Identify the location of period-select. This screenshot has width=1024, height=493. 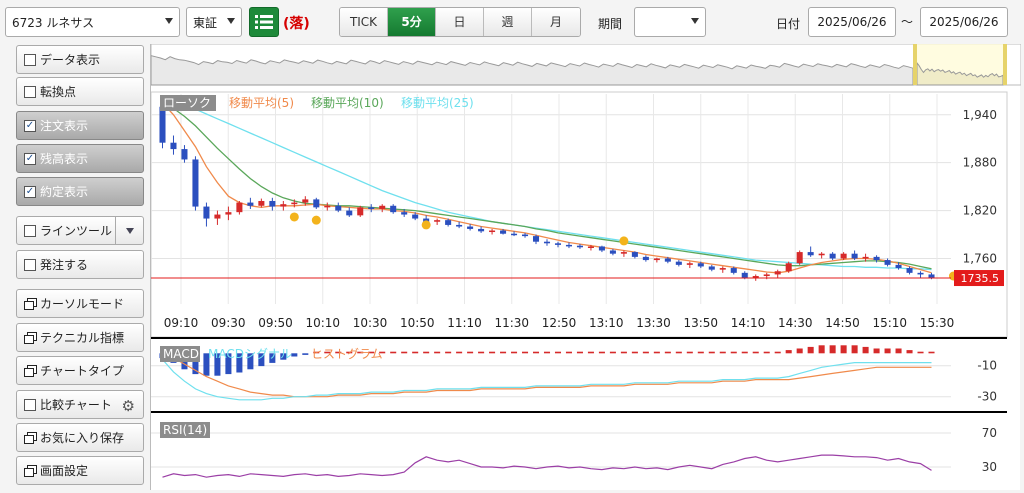
(670, 22).